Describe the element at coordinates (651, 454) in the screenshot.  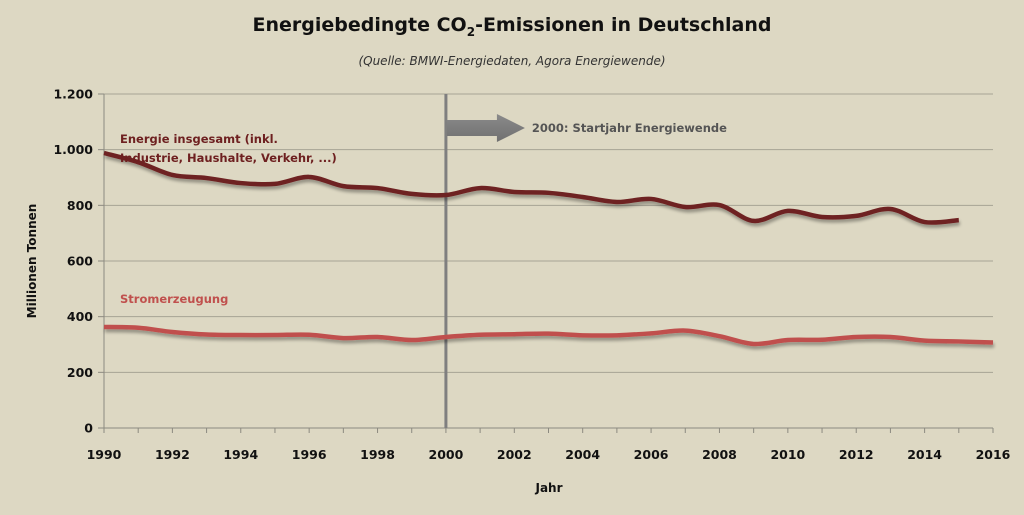
I see `x-tick-label: 2006` at that location.